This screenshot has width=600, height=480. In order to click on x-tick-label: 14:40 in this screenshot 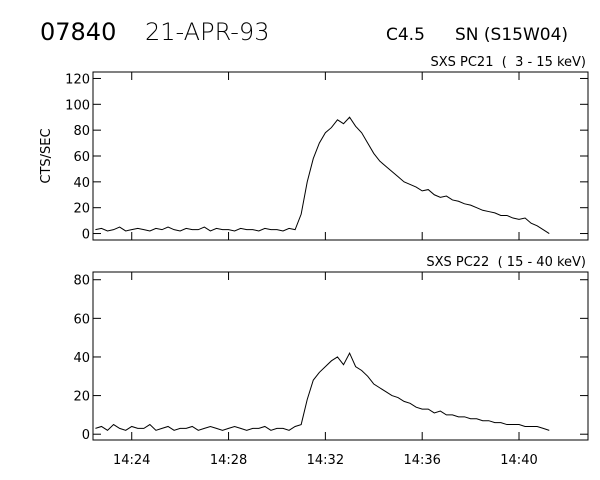, I will do `click(518, 460)`.